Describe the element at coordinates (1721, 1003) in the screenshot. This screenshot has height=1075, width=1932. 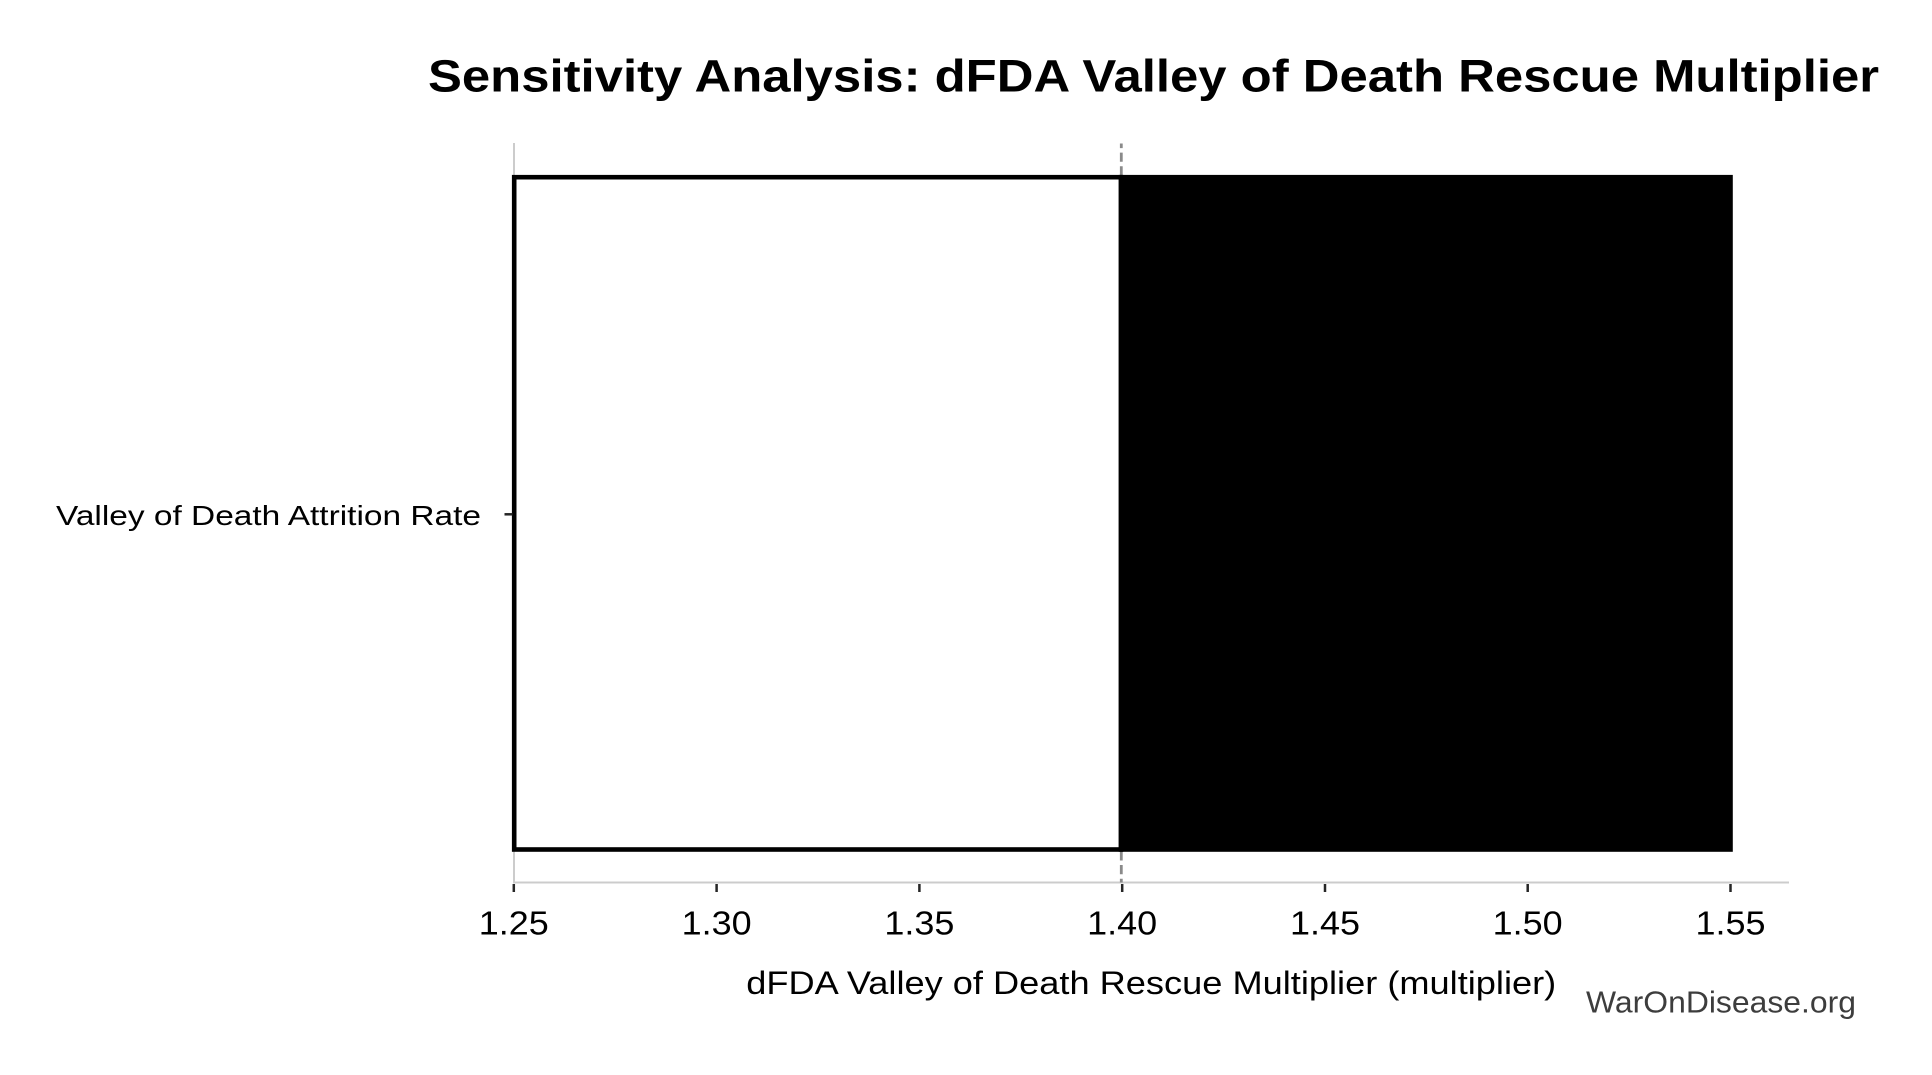
I see `svg-text: WarOnDisease.org` at that location.